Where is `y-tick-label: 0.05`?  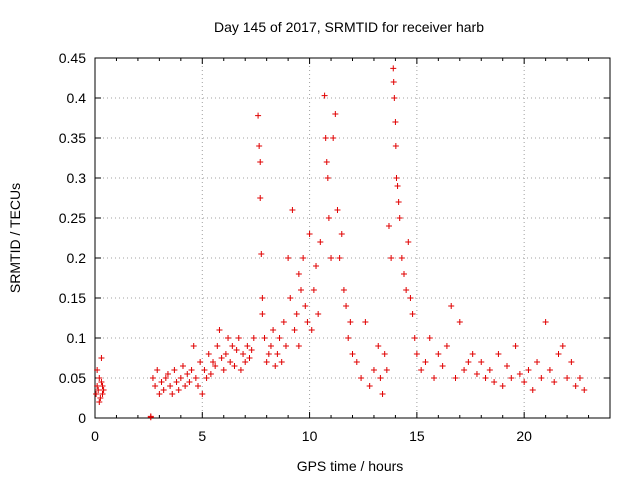
y-tick-label: 0.05 is located at coordinates (72, 378).